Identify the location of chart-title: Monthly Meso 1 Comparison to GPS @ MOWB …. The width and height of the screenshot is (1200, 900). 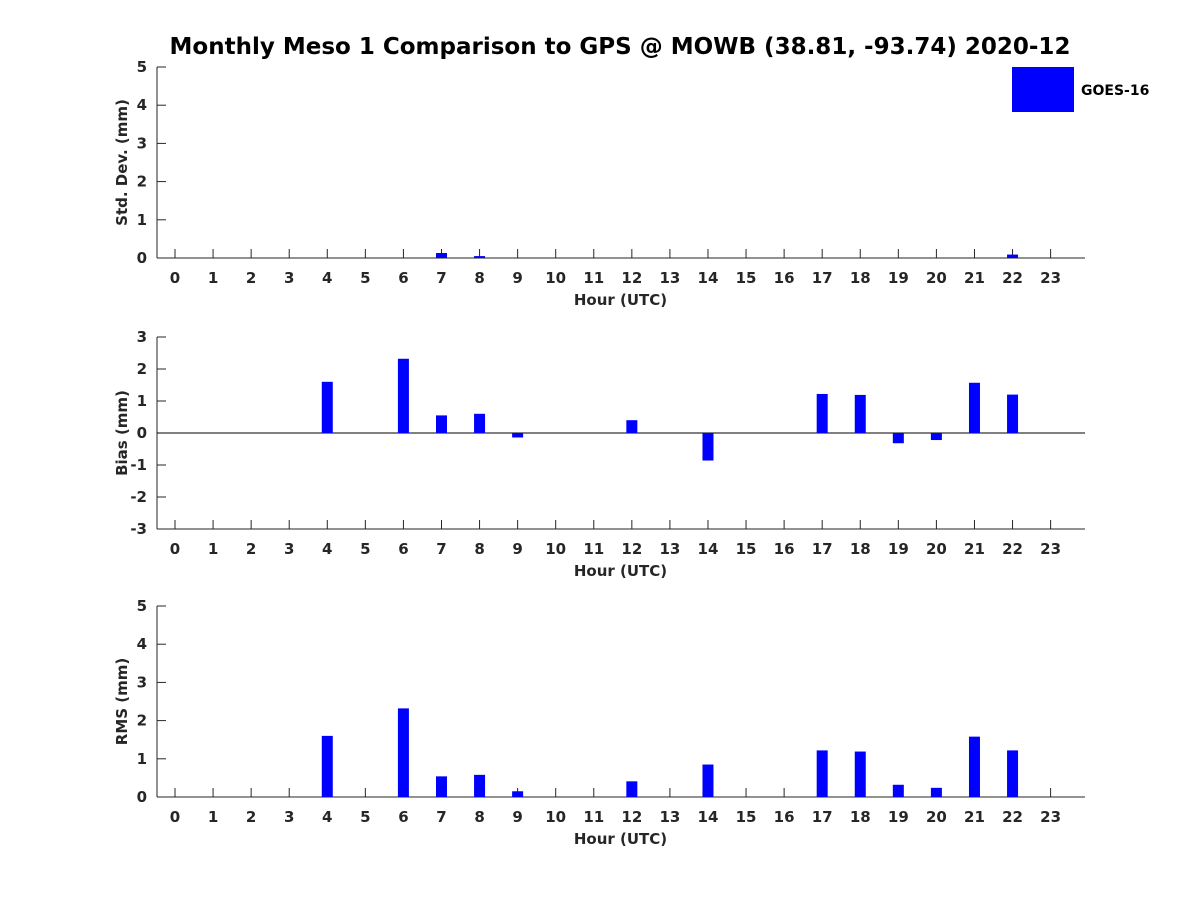
(620, 47).